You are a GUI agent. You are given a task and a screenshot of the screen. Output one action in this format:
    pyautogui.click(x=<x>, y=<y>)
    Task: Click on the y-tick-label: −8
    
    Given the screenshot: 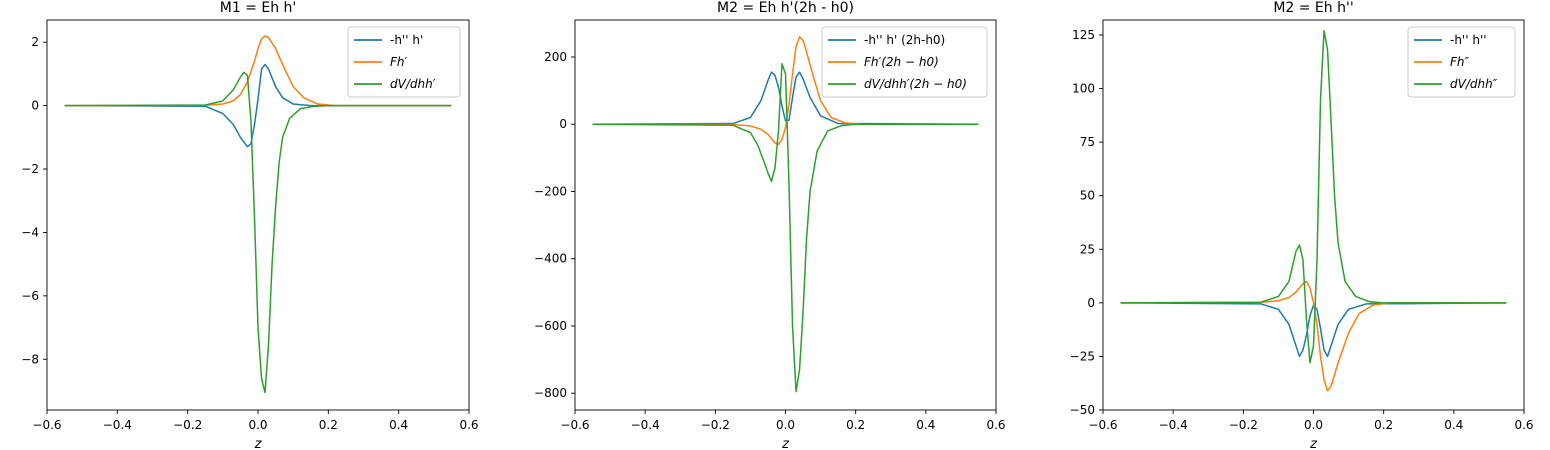 What is the action you would take?
    pyautogui.click(x=30, y=359)
    